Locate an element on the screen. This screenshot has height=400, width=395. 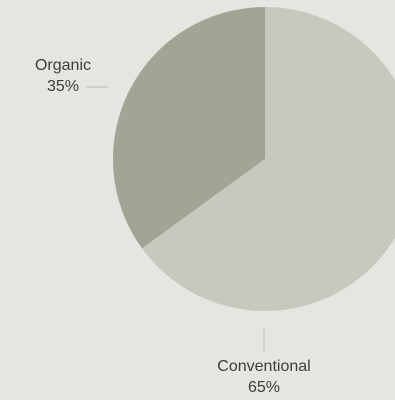
slice-name-conventional: Conventional is located at coordinates (264, 366).